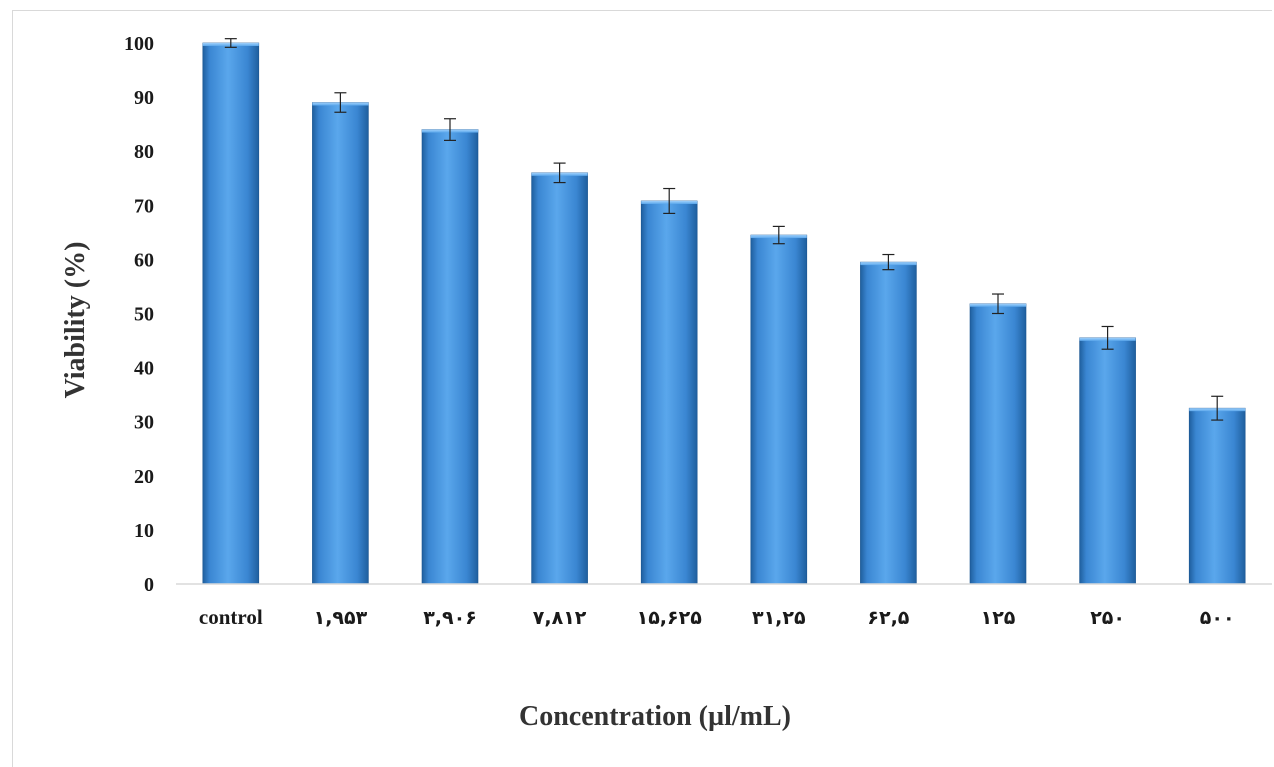  What do you see at coordinates (1217, 618) in the screenshot?
I see `x-tick-label: ۵۰۰` at bounding box center [1217, 618].